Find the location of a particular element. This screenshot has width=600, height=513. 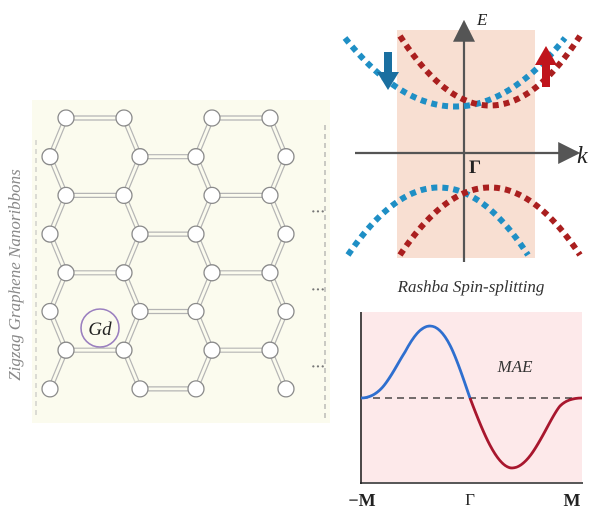

band-shade-region is located at coordinates (466, 144).